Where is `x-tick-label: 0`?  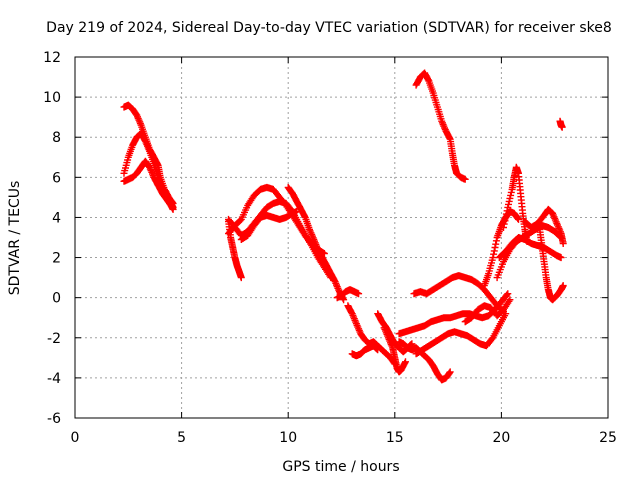
x-tick-label: 0 is located at coordinates (75, 438).